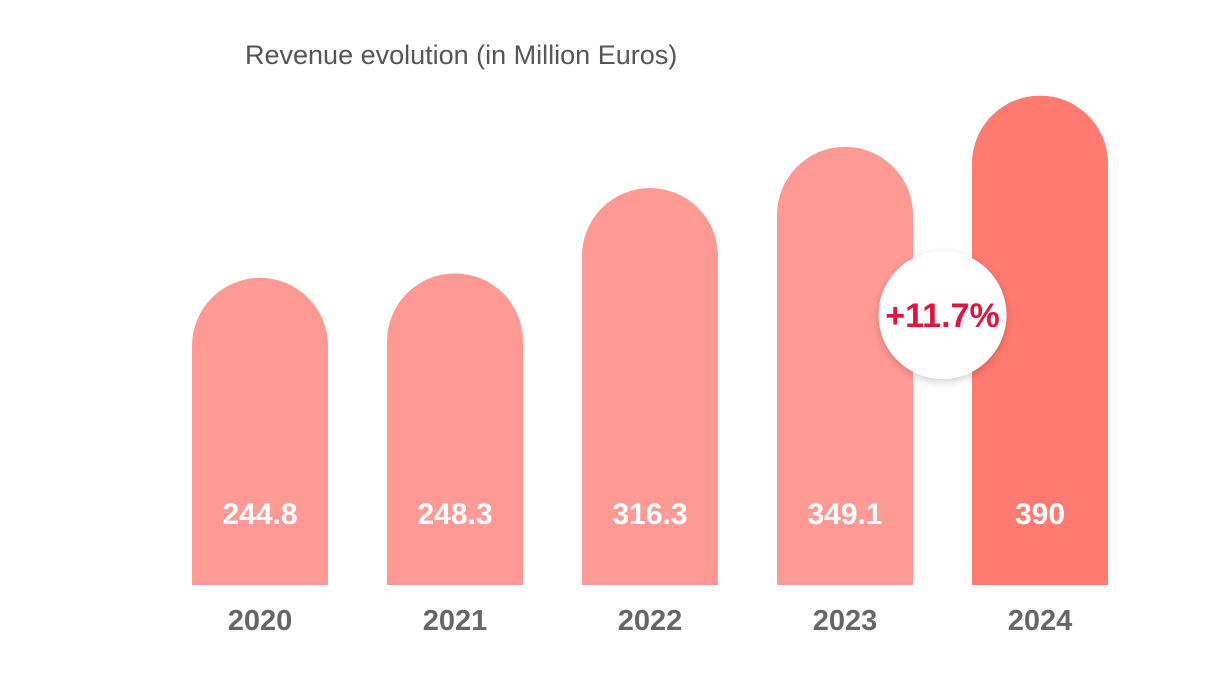  Describe the element at coordinates (845, 365) in the screenshot. I see `bar-2023` at that location.